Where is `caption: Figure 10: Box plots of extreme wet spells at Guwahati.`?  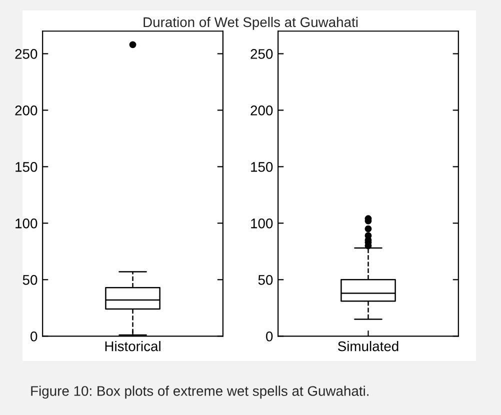 caption: Figure 10: Box plots of extreme wet spells at Guwahati. is located at coordinates (199, 392).